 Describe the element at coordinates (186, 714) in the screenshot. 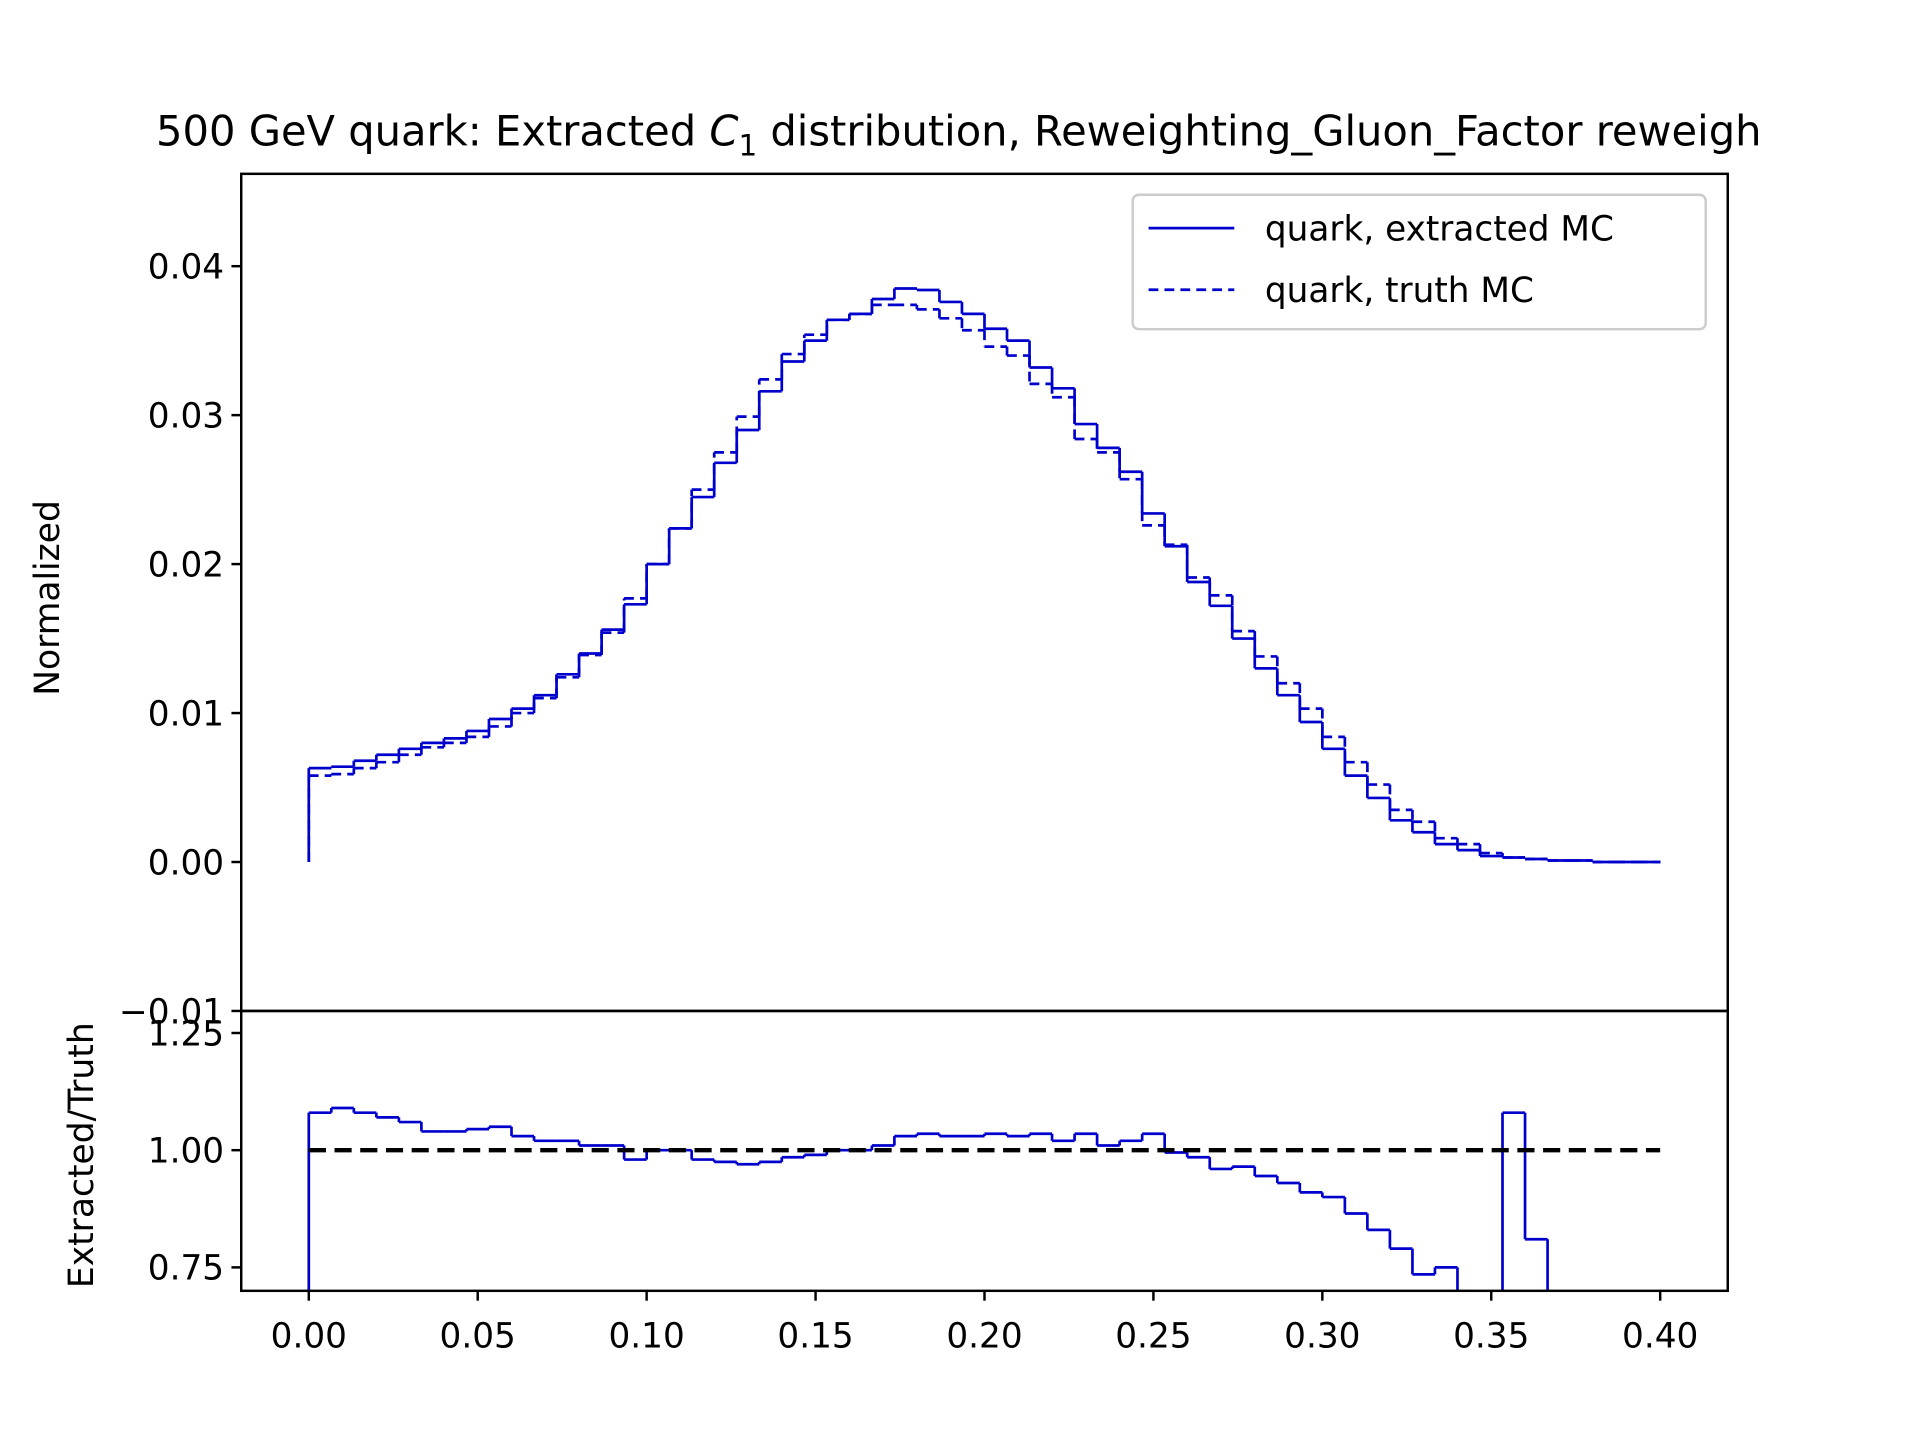

I see `y-tick-label: 0.01` at that location.